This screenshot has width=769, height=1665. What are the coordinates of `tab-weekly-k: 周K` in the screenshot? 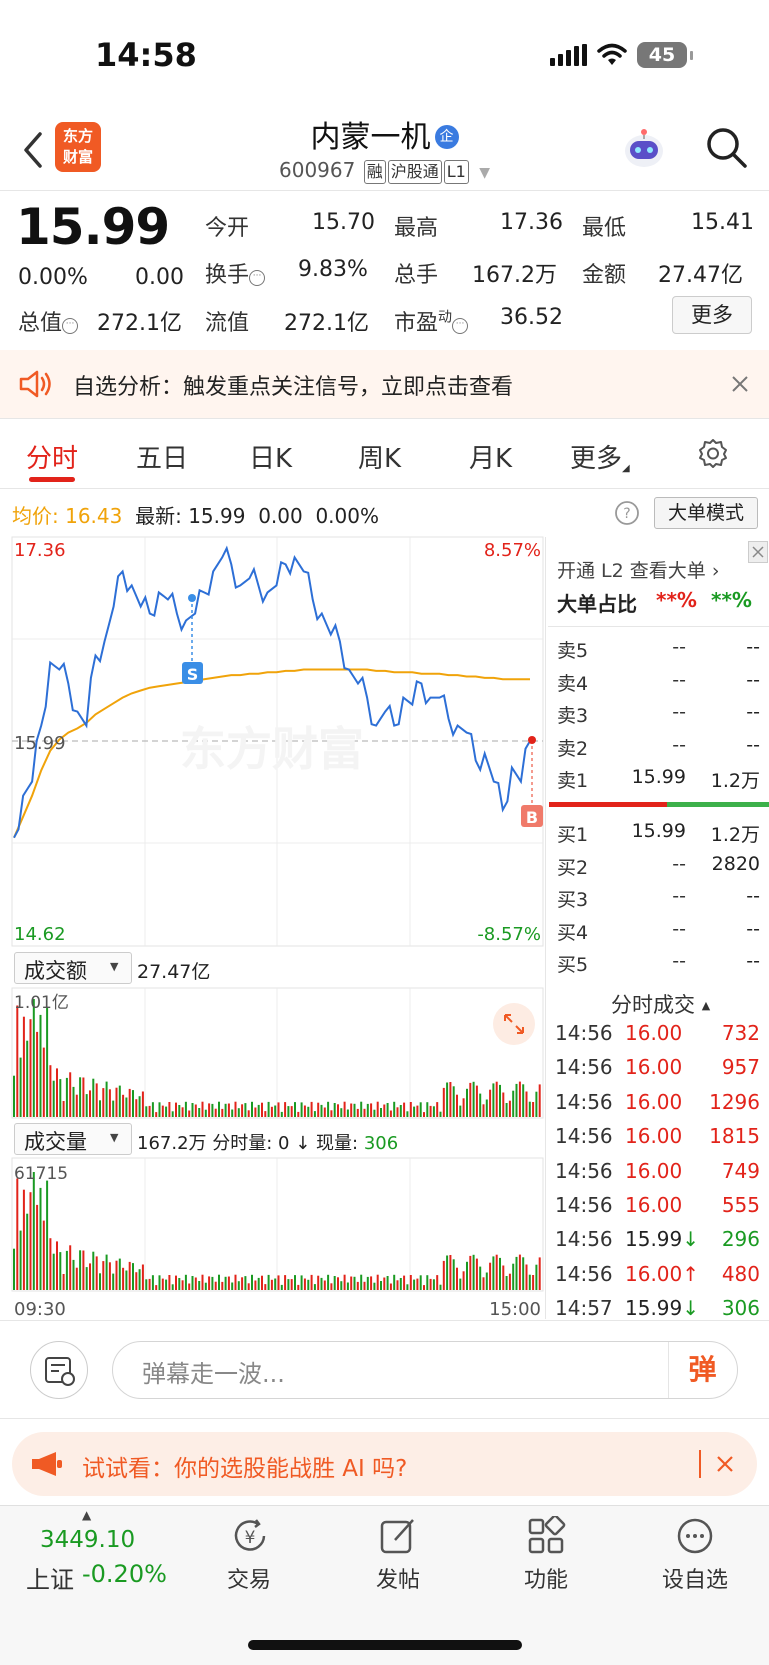 It's located at (380, 459).